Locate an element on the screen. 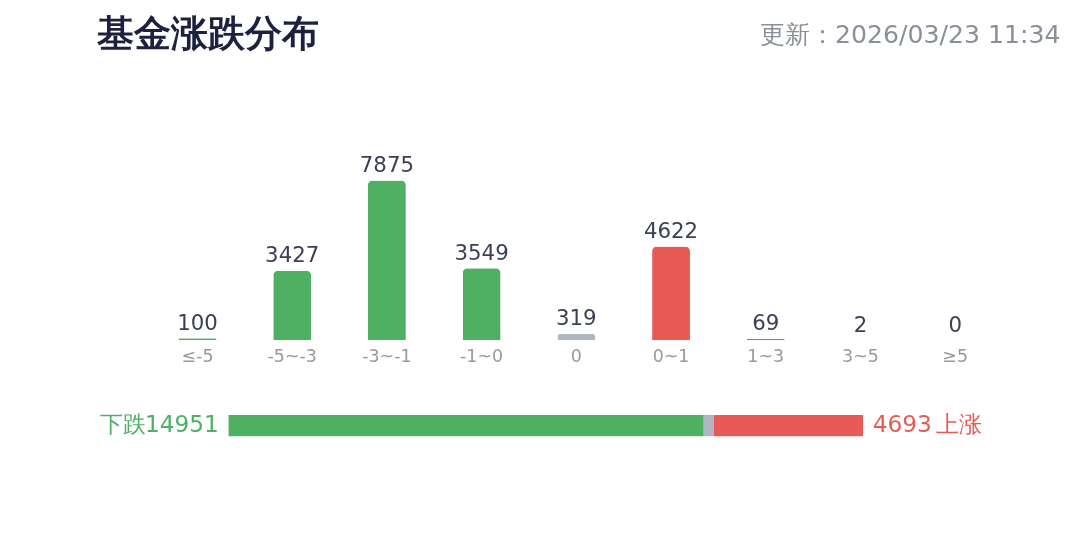  data-label: 3427 is located at coordinates (292, 255).